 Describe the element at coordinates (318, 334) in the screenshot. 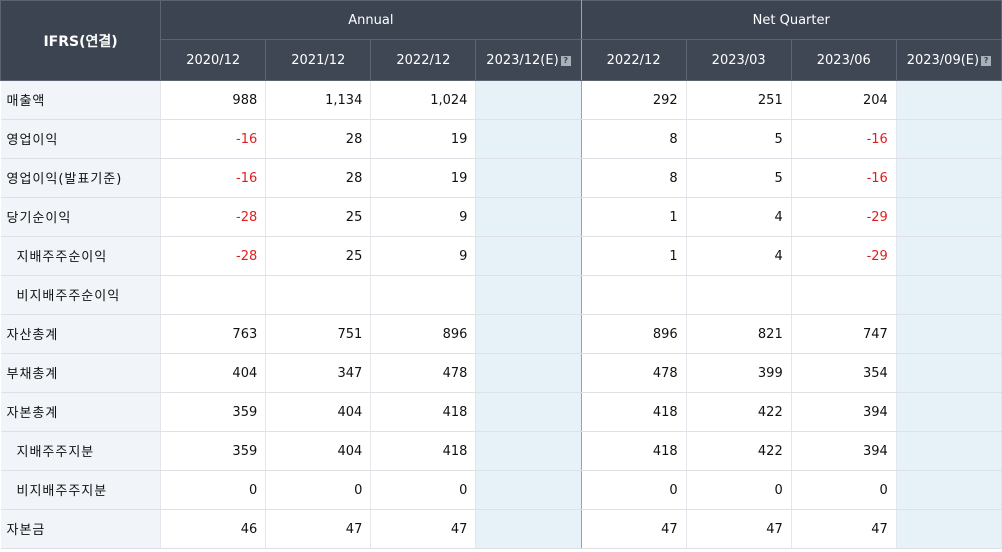

I see `table-cell: 751` at that location.